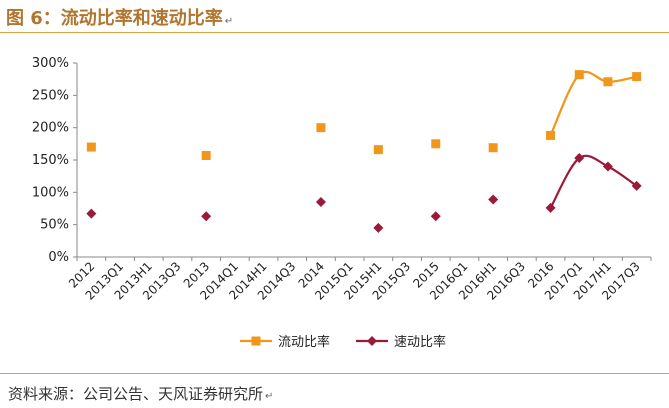 Image resolution: width=669 pixels, height=408 pixels. I want to click on source-return-mark: ↵, so click(269, 396).